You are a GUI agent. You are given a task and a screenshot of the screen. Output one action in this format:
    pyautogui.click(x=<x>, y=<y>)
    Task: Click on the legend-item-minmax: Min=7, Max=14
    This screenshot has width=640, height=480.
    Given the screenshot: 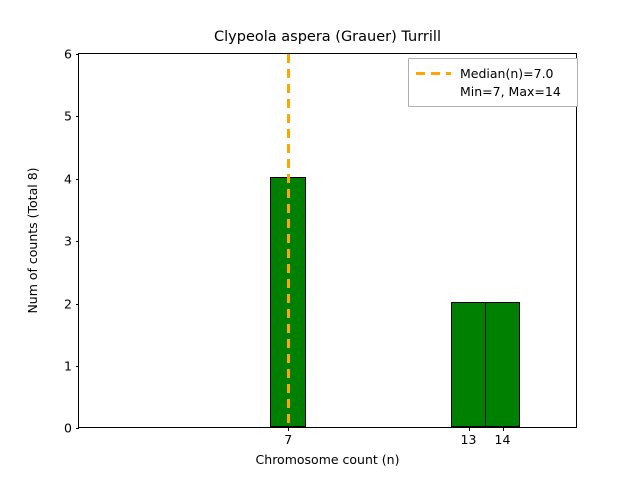 What is the action you would take?
    pyautogui.click(x=493, y=91)
    